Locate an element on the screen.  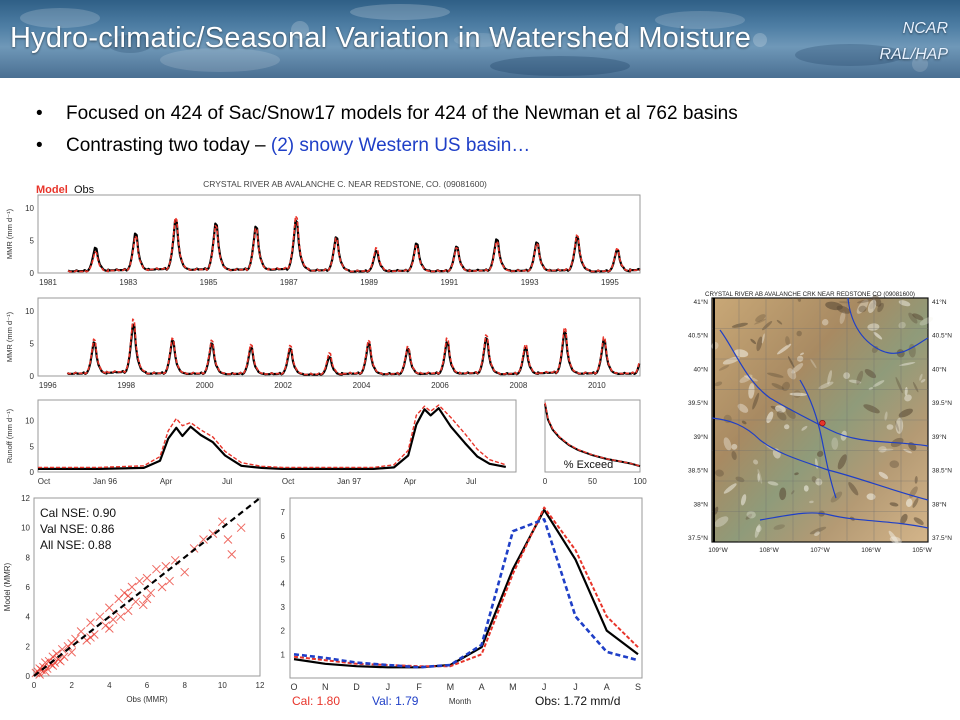
seasonal-obs-label: Obs: 1.72 mm/d is located at coordinates (577, 701).